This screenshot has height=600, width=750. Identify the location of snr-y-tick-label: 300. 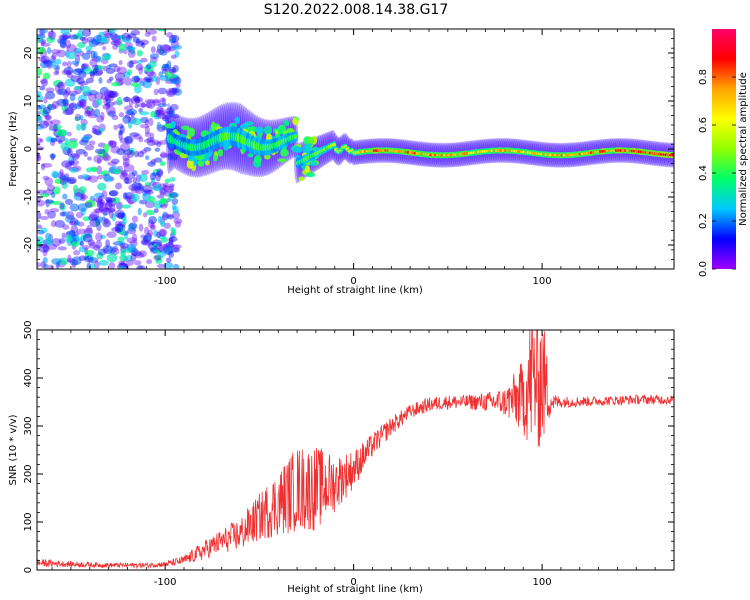
(28, 425).